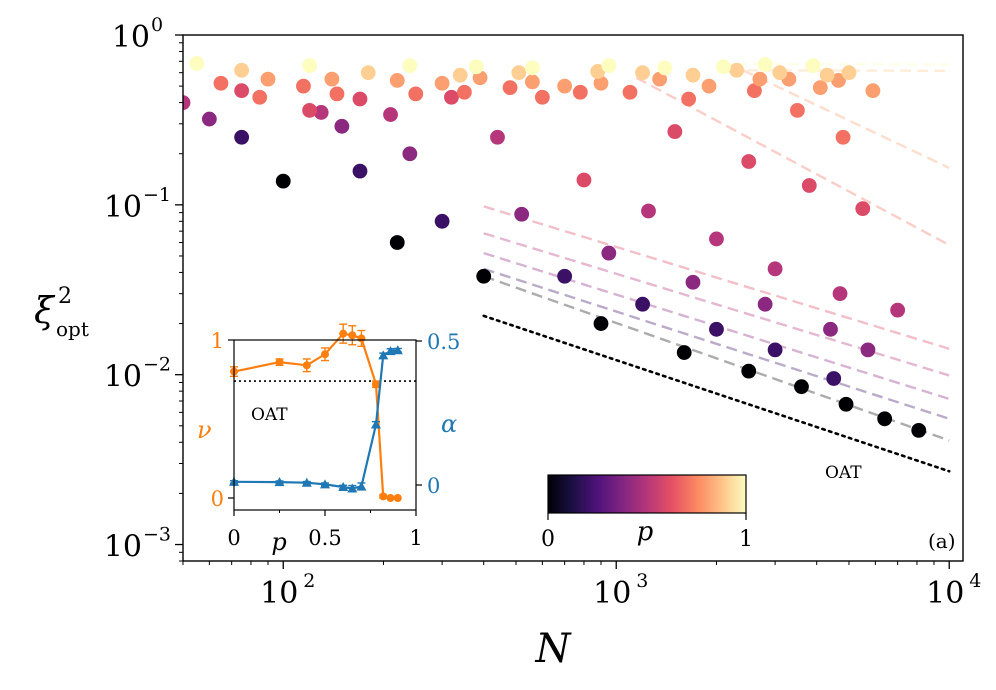  Describe the element at coordinates (72, 329) in the screenshot. I see `y-axis-label-sub: opt` at that location.